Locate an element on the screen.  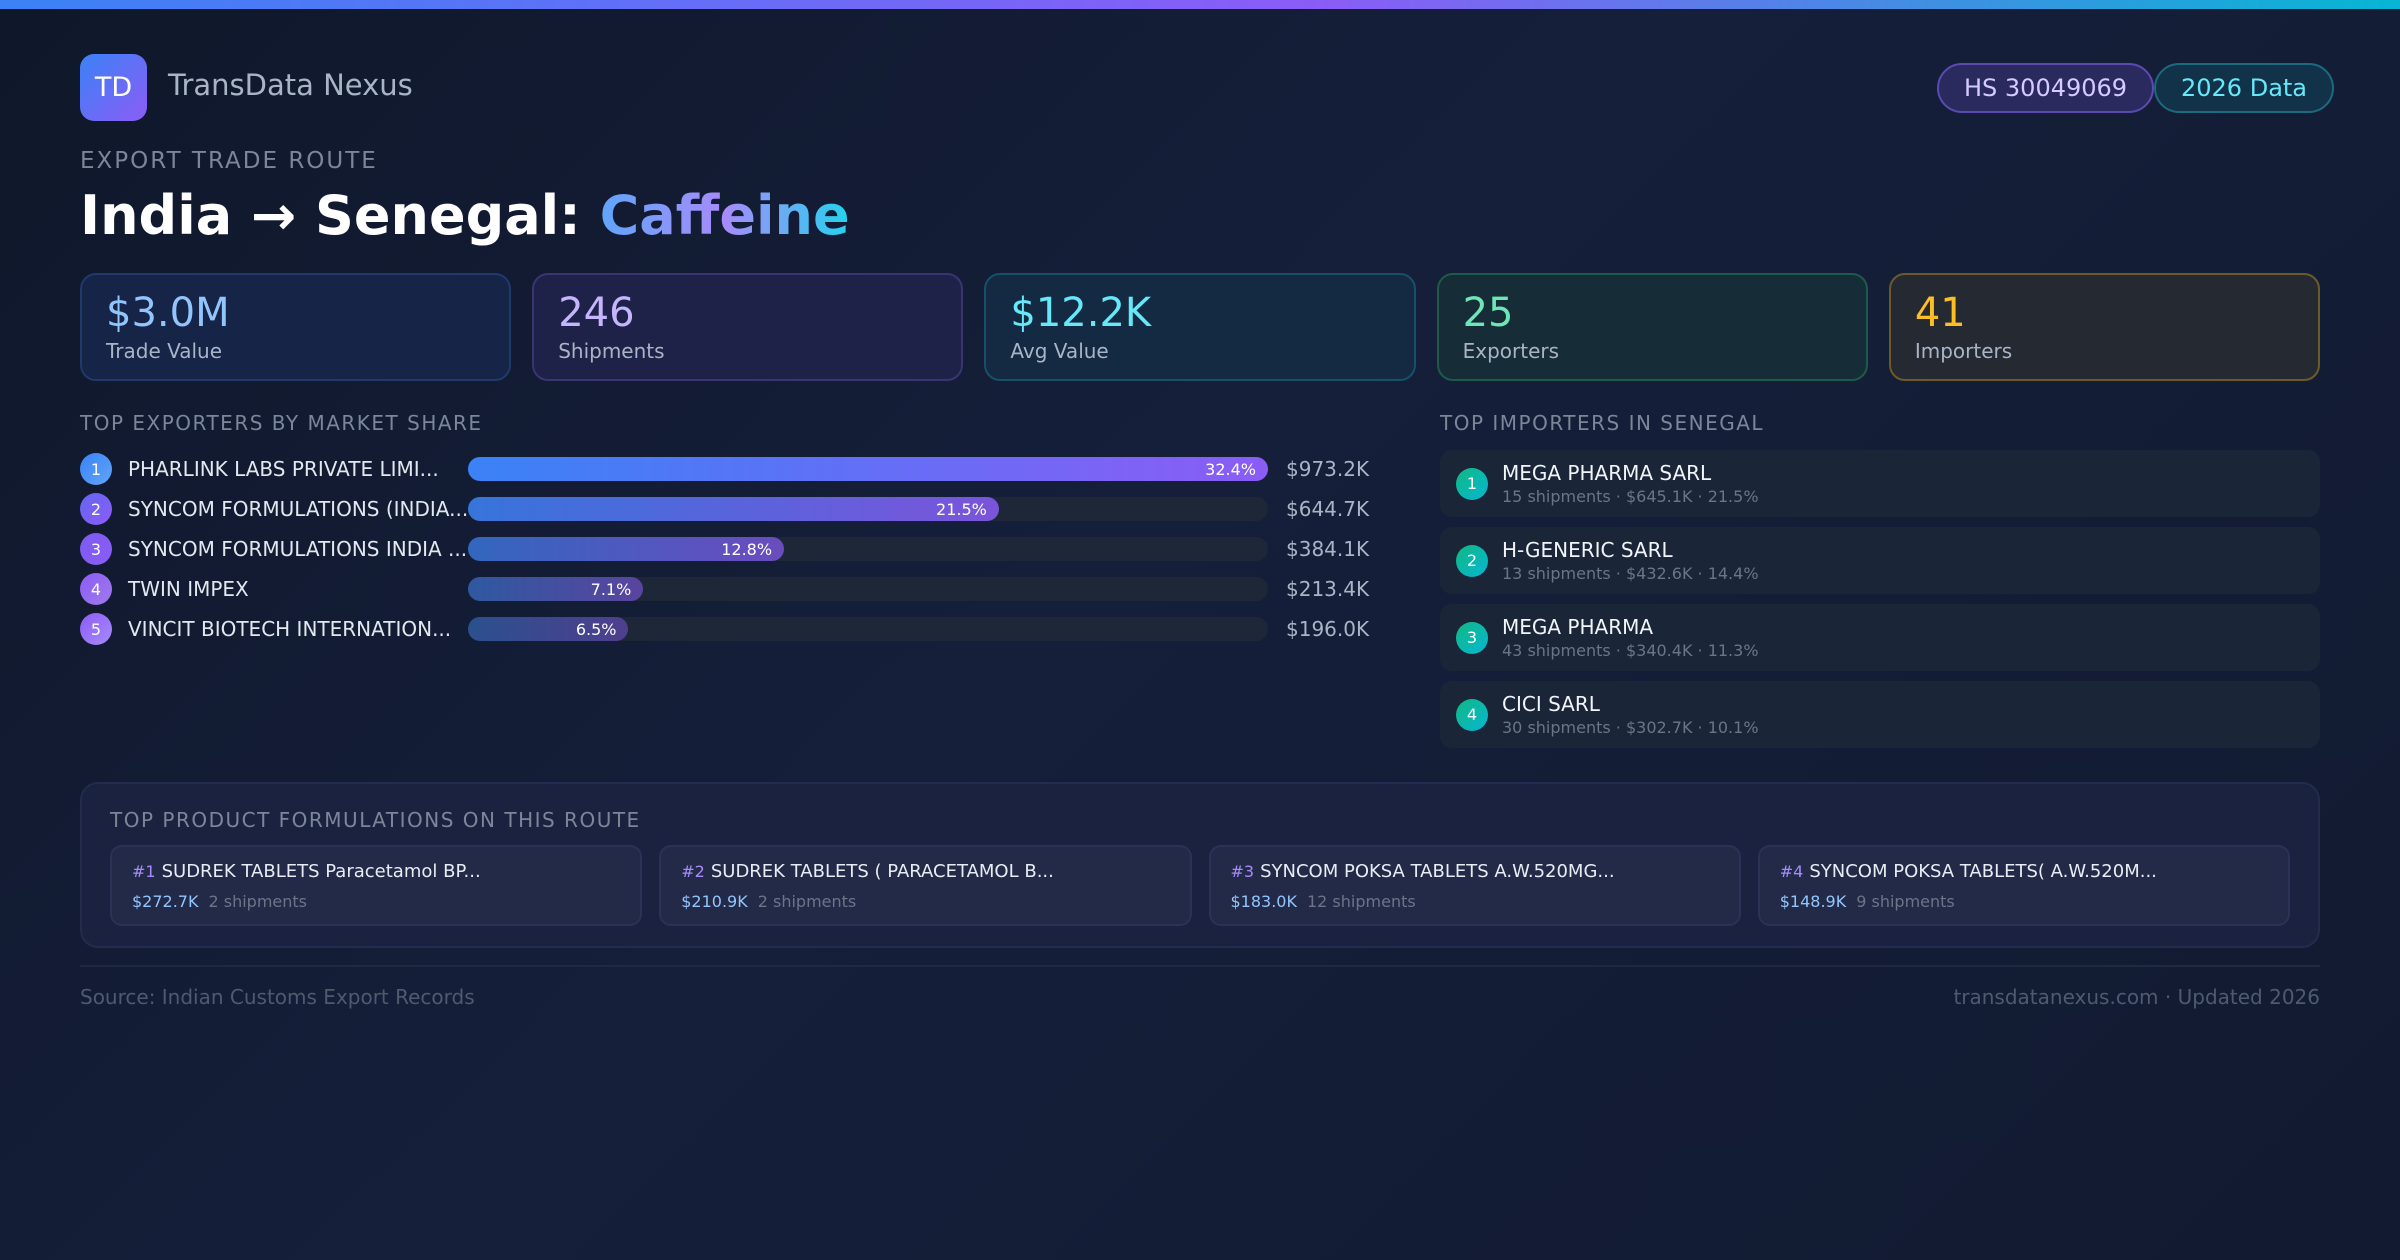
share-bar-track: 21.5% is located at coordinates (868, 509).